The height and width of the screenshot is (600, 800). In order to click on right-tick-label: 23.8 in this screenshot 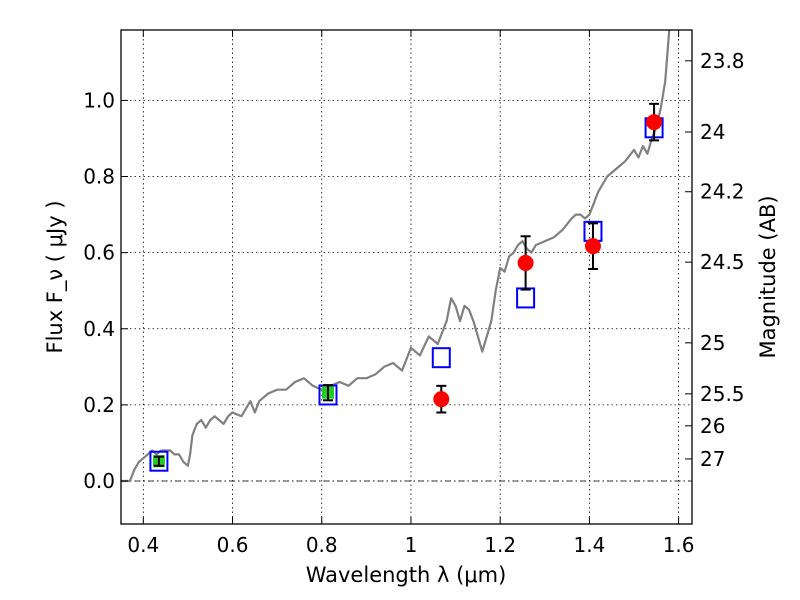, I will do `click(722, 61)`.